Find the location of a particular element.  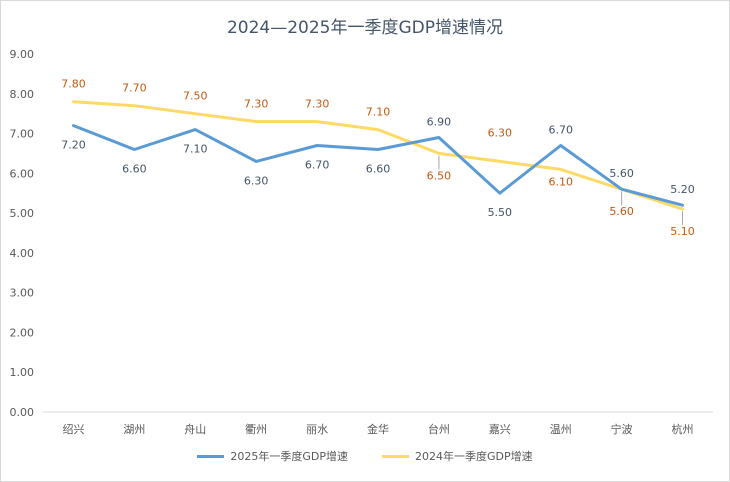

x-tick-label: 温州 is located at coordinates (561, 429).